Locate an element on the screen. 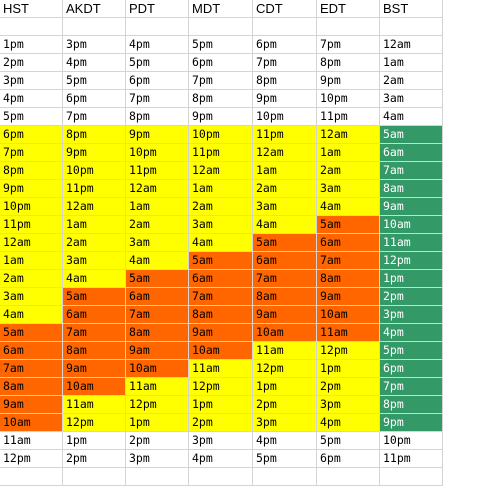 This screenshot has width=483, height=486. column-header-mdt: MDT is located at coordinates (221, 9).